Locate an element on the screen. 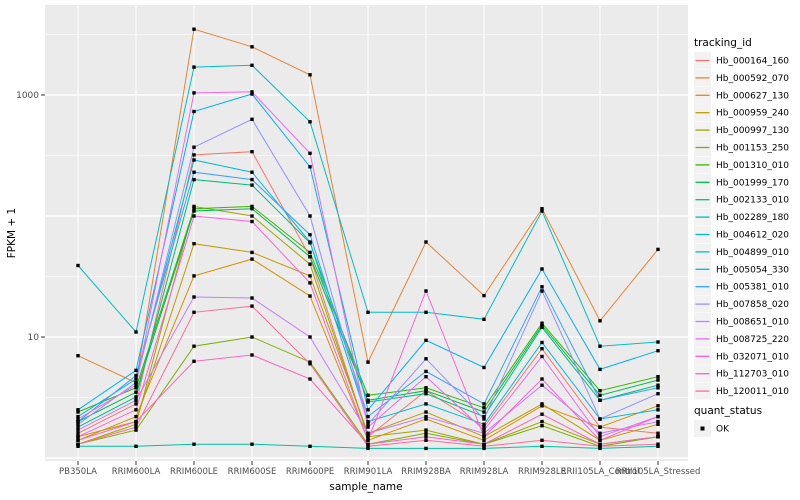 This screenshot has width=800, height=500. x-tick-label-RRIM600PE: RRIM600PE is located at coordinates (310, 472).